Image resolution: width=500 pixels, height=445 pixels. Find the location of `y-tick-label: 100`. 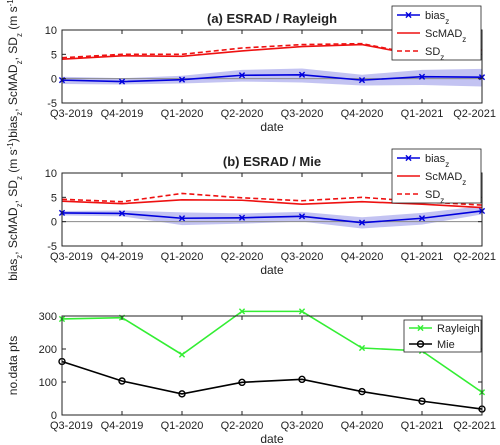

y-tick-label: 100 is located at coordinates (48, 383).